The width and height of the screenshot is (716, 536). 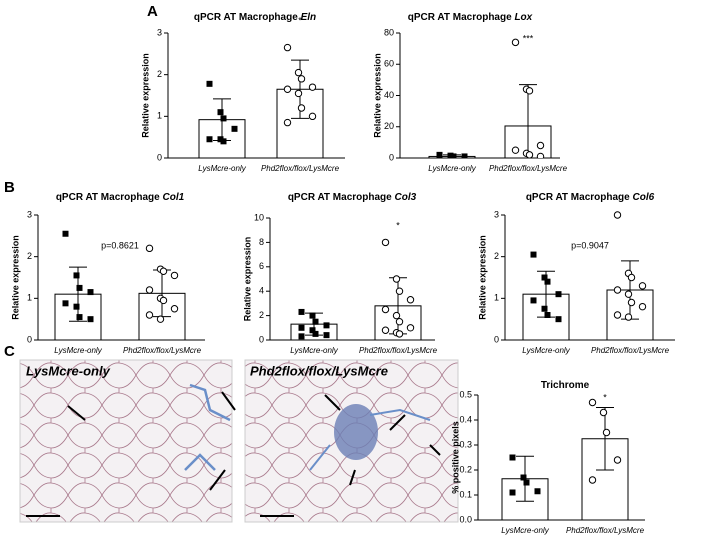 I want to click on y-tick-label: 40, so click(x=389, y=95).